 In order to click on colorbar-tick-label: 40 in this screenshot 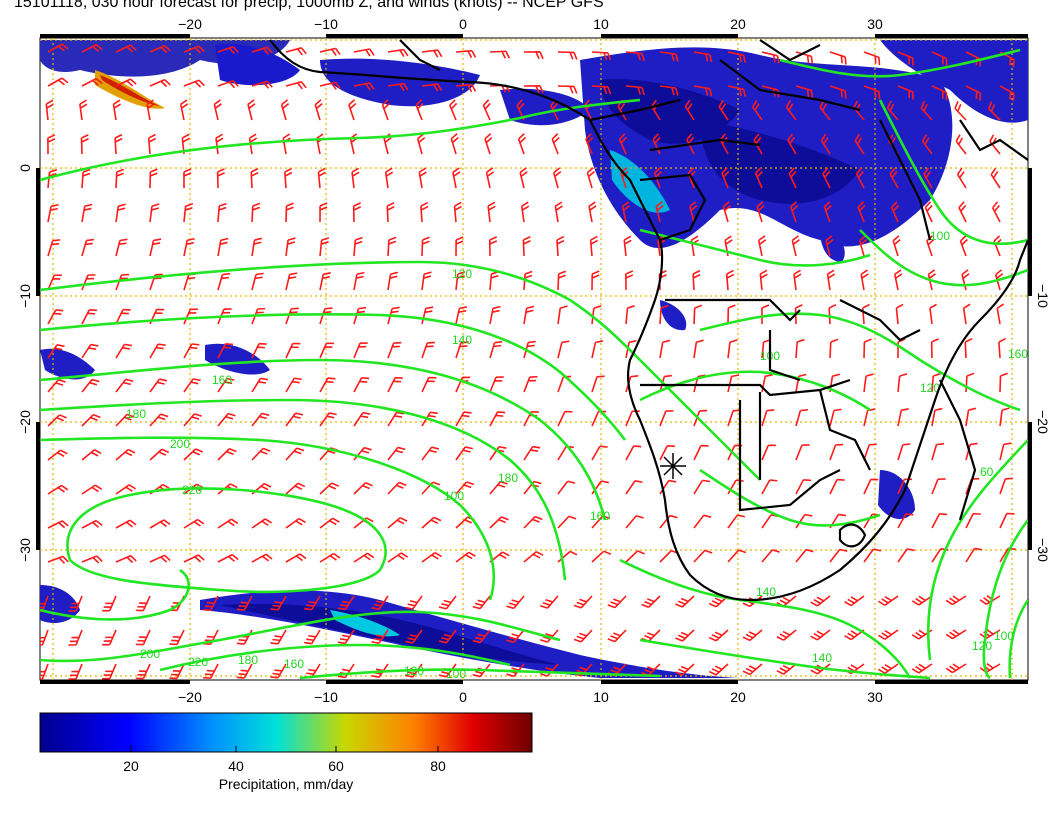, I will do `click(236, 766)`.